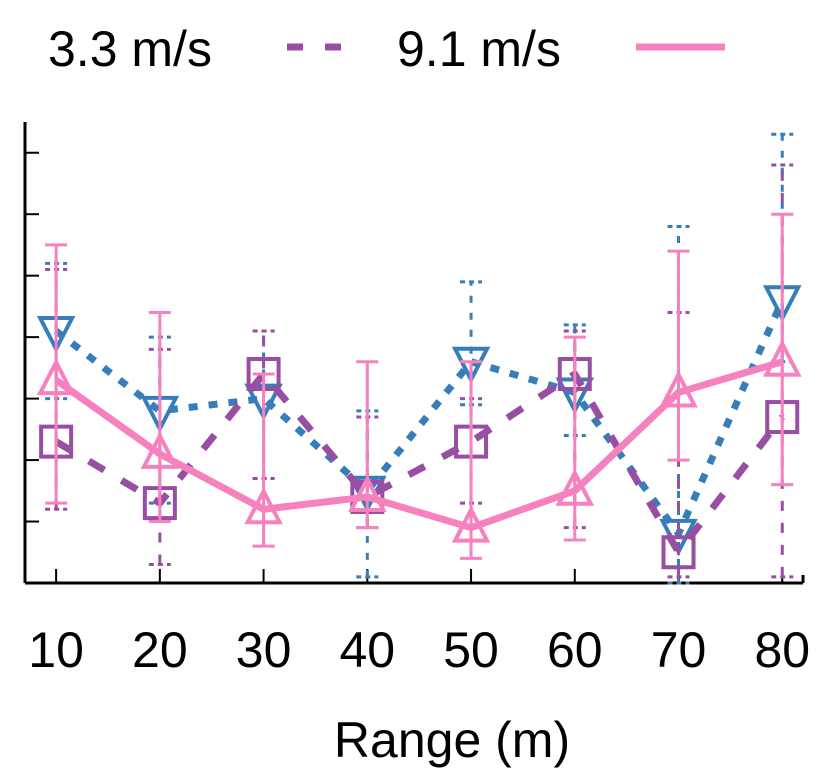  What do you see at coordinates (678, 552) in the screenshot?
I see `data-point-square` at bounding box center [678, 552].